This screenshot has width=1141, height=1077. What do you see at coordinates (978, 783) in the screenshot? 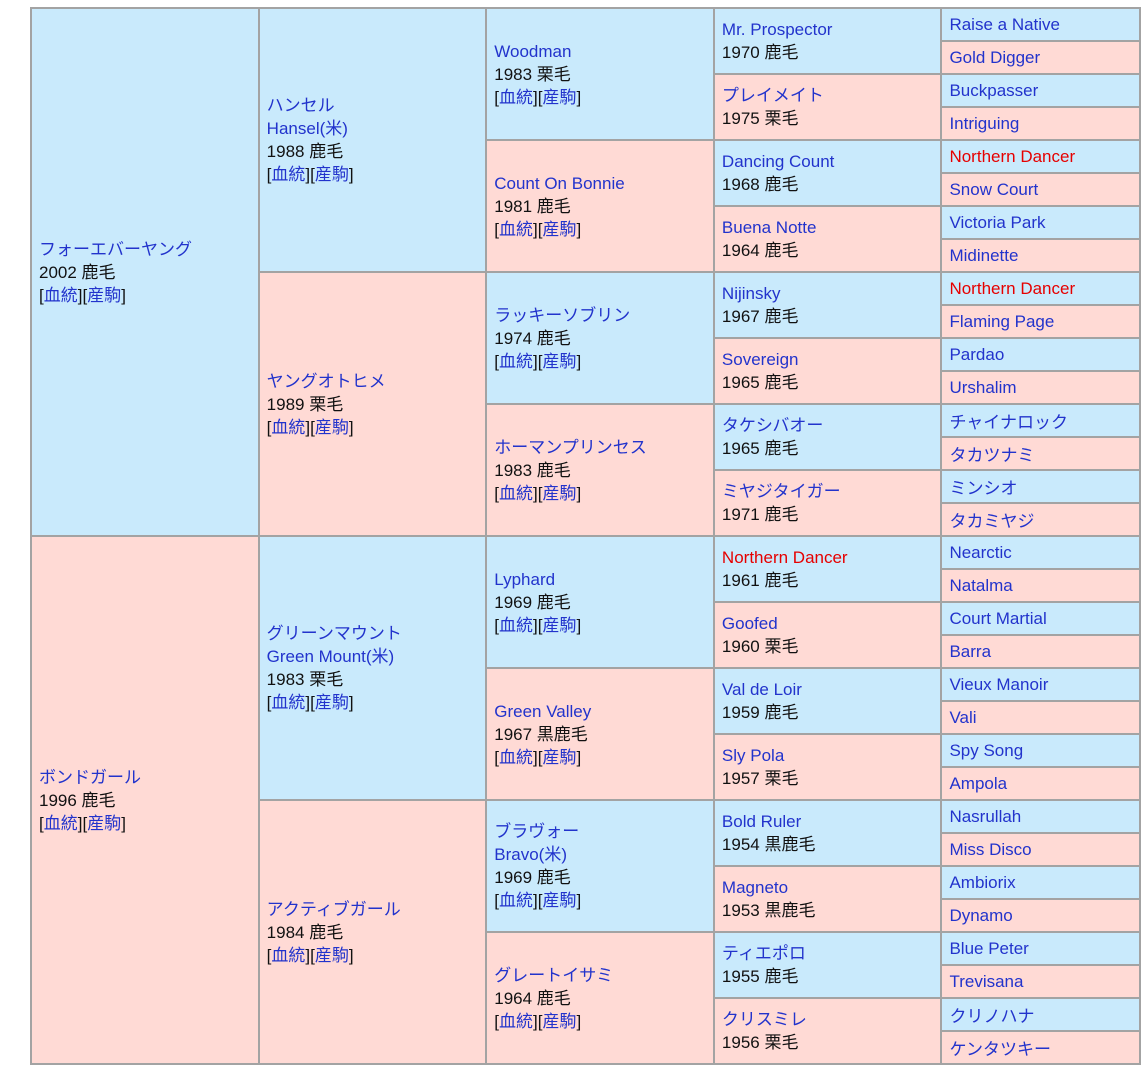
I see `horse-link: Ampola` at bounding box center [978, 783].